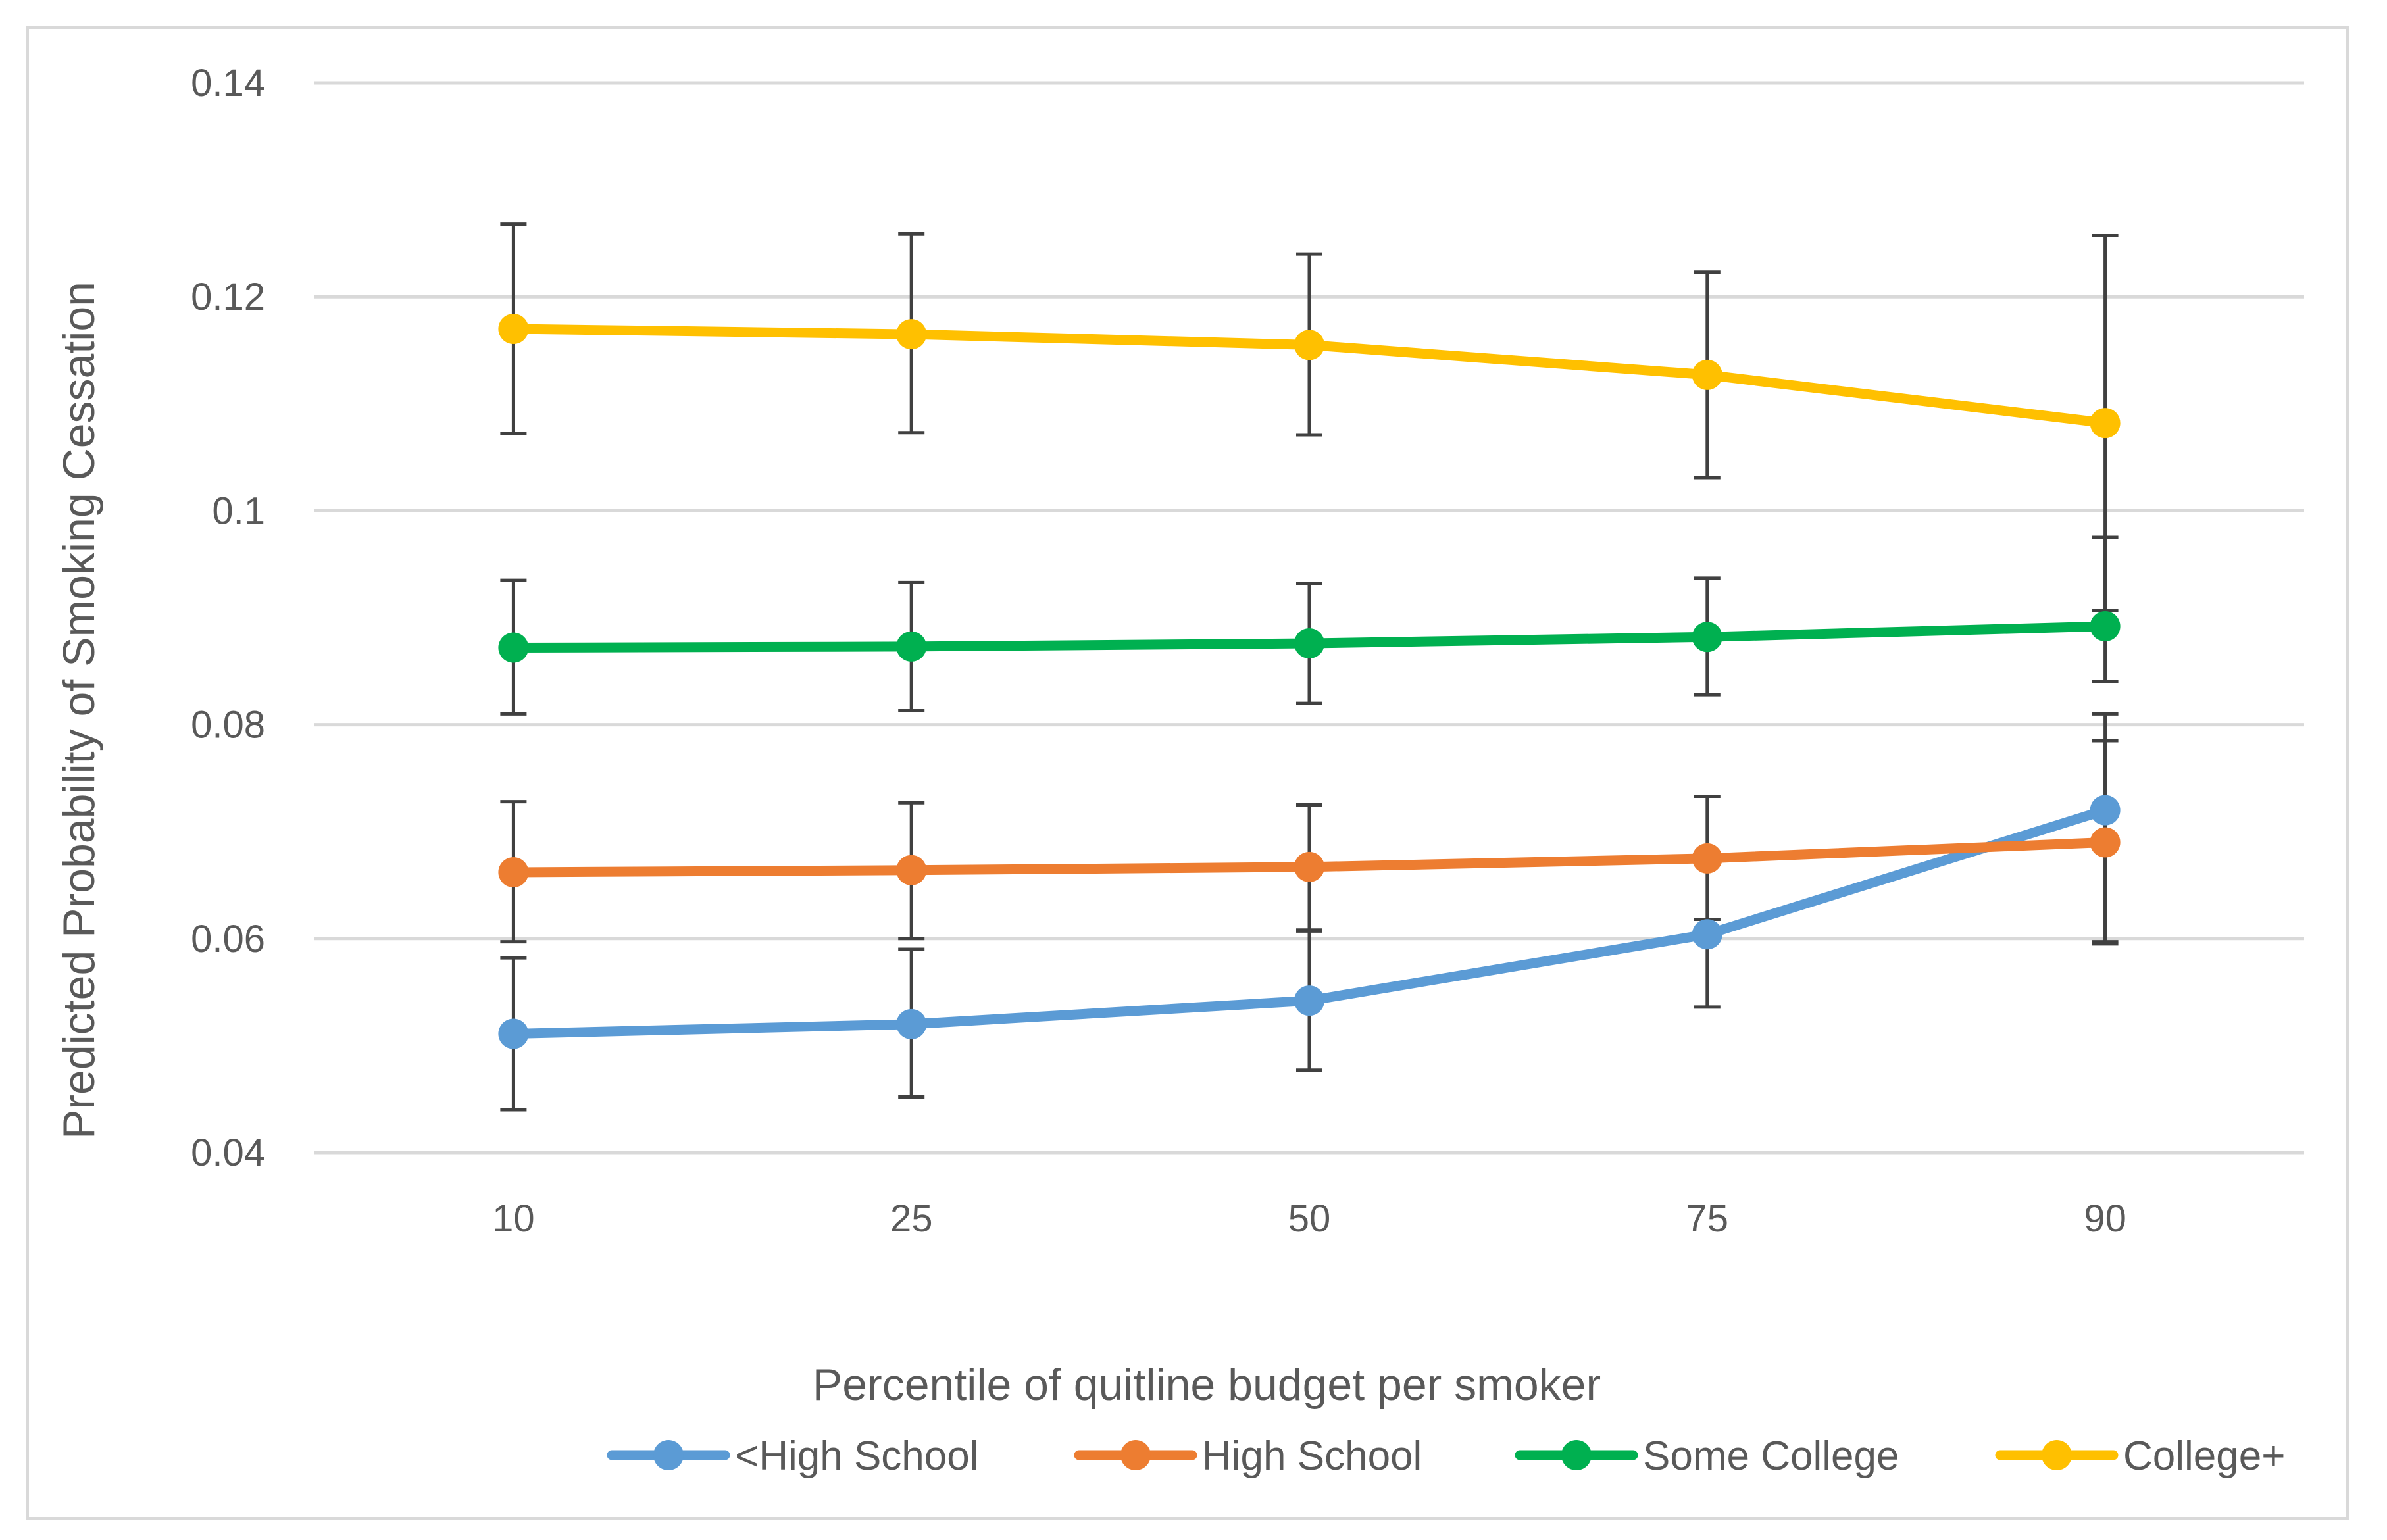 This screenshot has width=2387, height=1540. What do you see at coordinates (228, 83) in the screenshot?
I see `y-tick-label: 0.14` at bounding box center [228, 83].